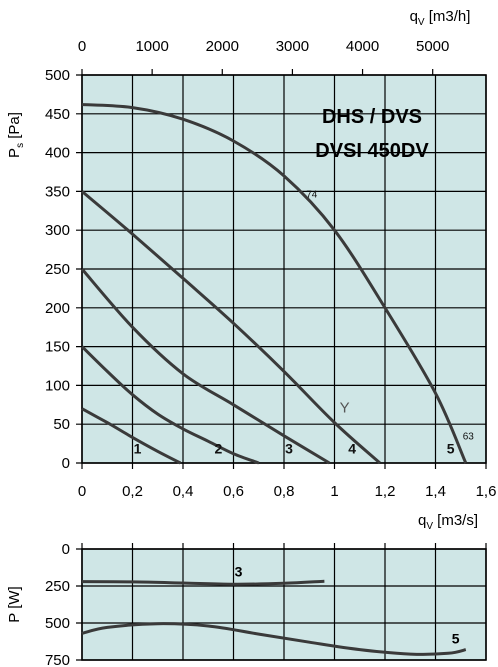 The width and height of the screenshot is (498, 667). I want to click on power-y-tick-label: 750, so click(57, 659).